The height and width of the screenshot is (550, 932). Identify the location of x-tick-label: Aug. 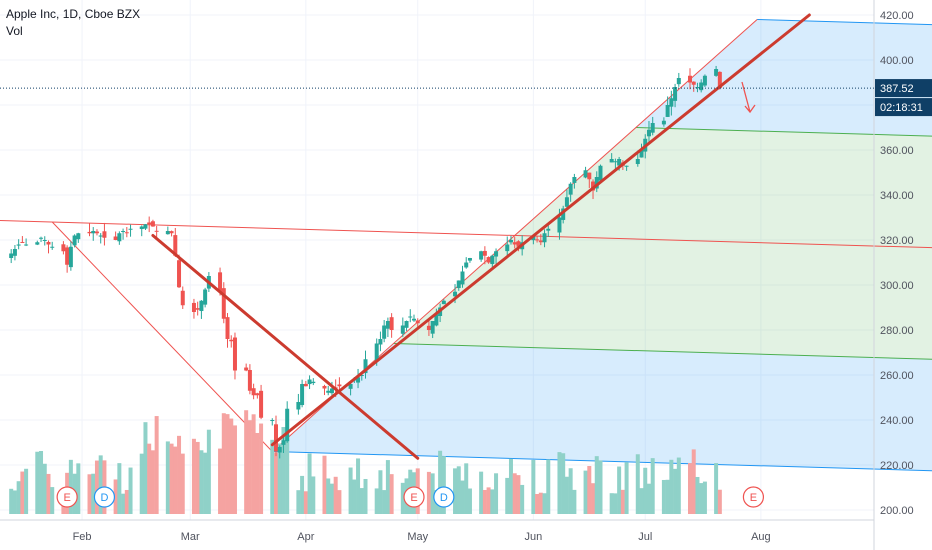
(761, 537).